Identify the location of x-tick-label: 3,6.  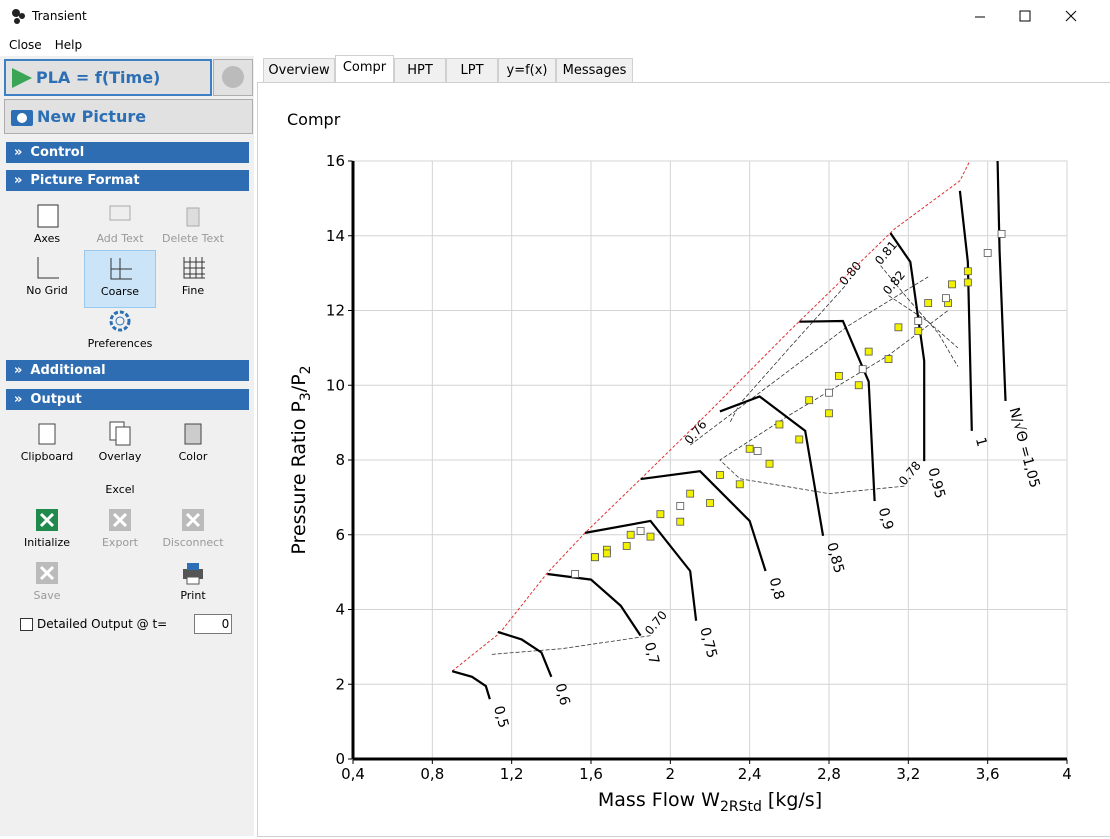
(988, 774).